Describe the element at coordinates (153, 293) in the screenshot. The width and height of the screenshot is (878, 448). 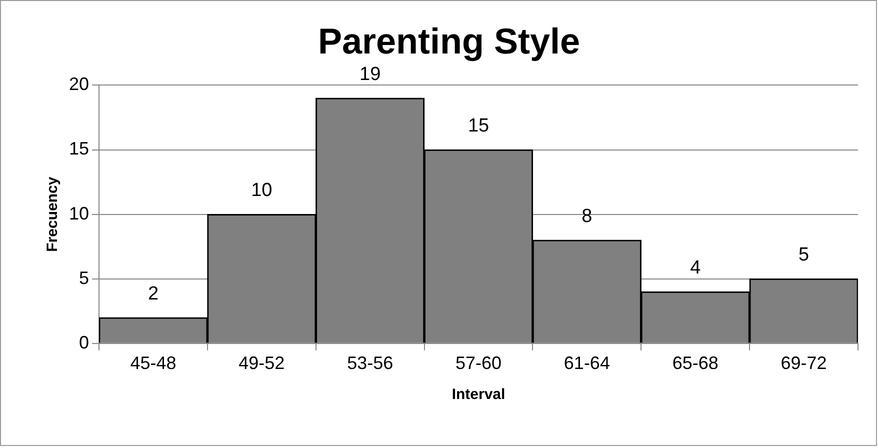
I see `data-label: 2` at that location.